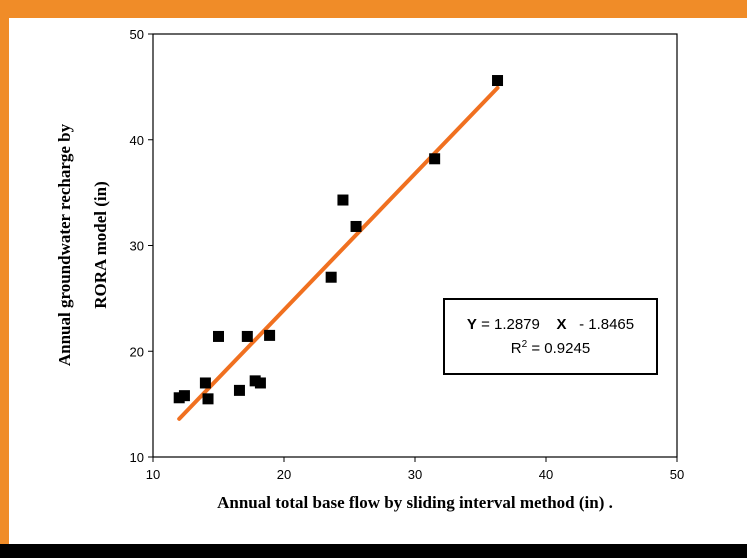  What do you see at coordinates (415, 474) in the screenshot?
I see `x-tick-label: 30` at bounding box center [415, 474].